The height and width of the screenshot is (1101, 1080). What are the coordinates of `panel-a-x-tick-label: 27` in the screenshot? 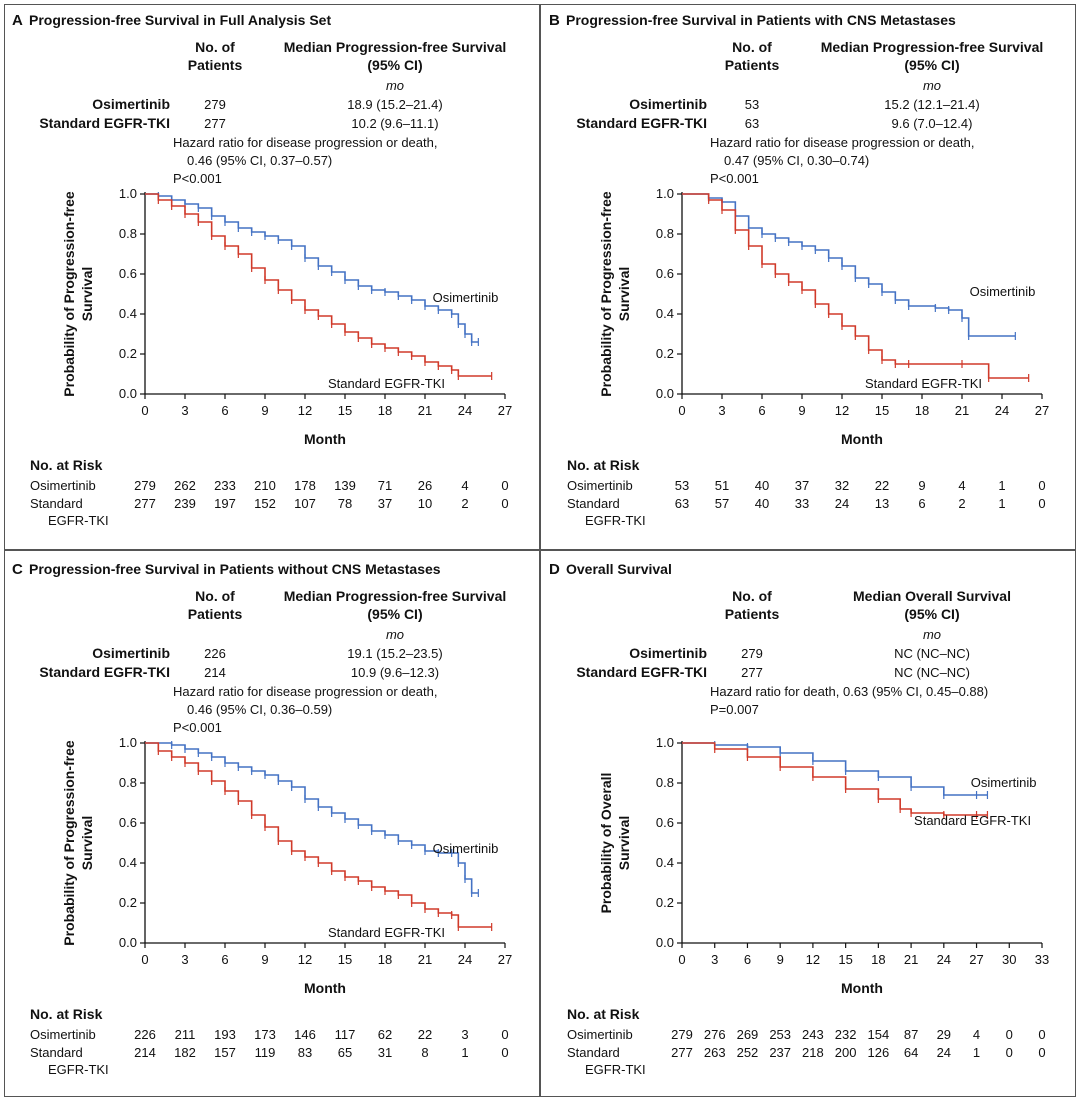 It's located at (505, 410).